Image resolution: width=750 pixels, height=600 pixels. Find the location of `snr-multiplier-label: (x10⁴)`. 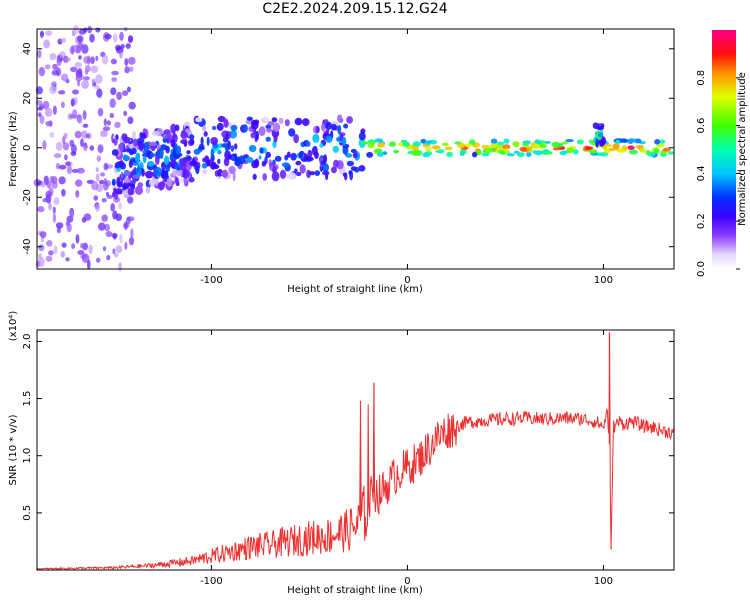

snr-multiplier-label: (x10⁴) is located at coordinates (13, 326).